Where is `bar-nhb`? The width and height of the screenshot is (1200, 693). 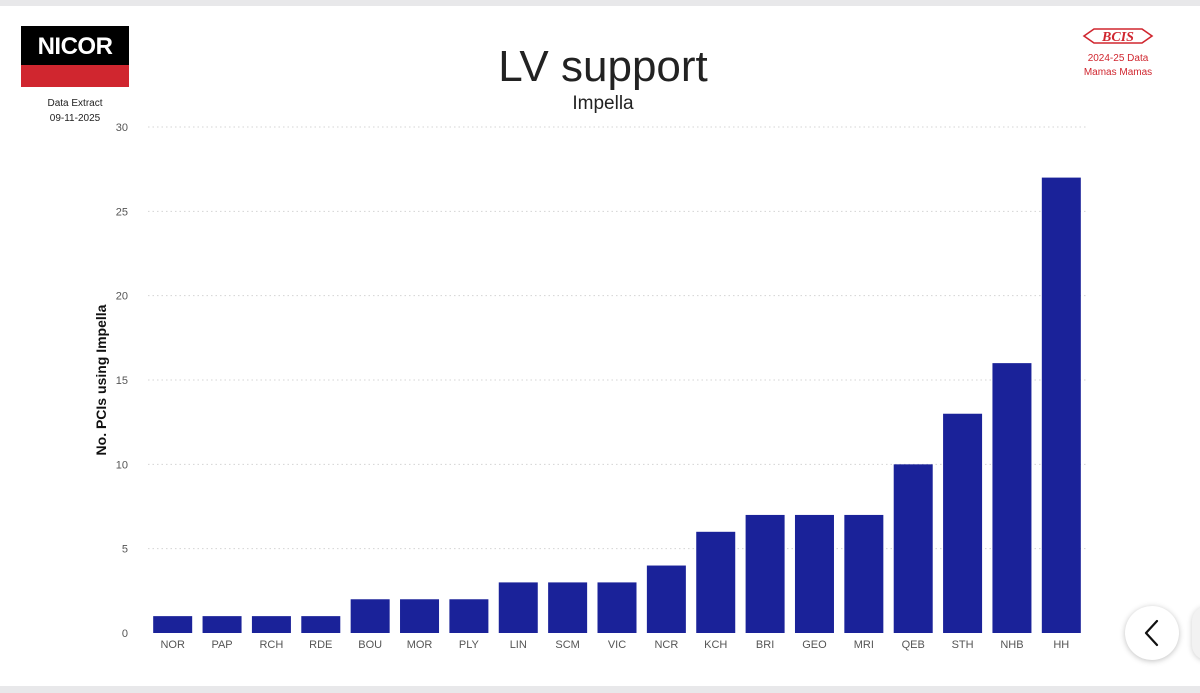 bar-nhb is located at coordinates (1012, 498).